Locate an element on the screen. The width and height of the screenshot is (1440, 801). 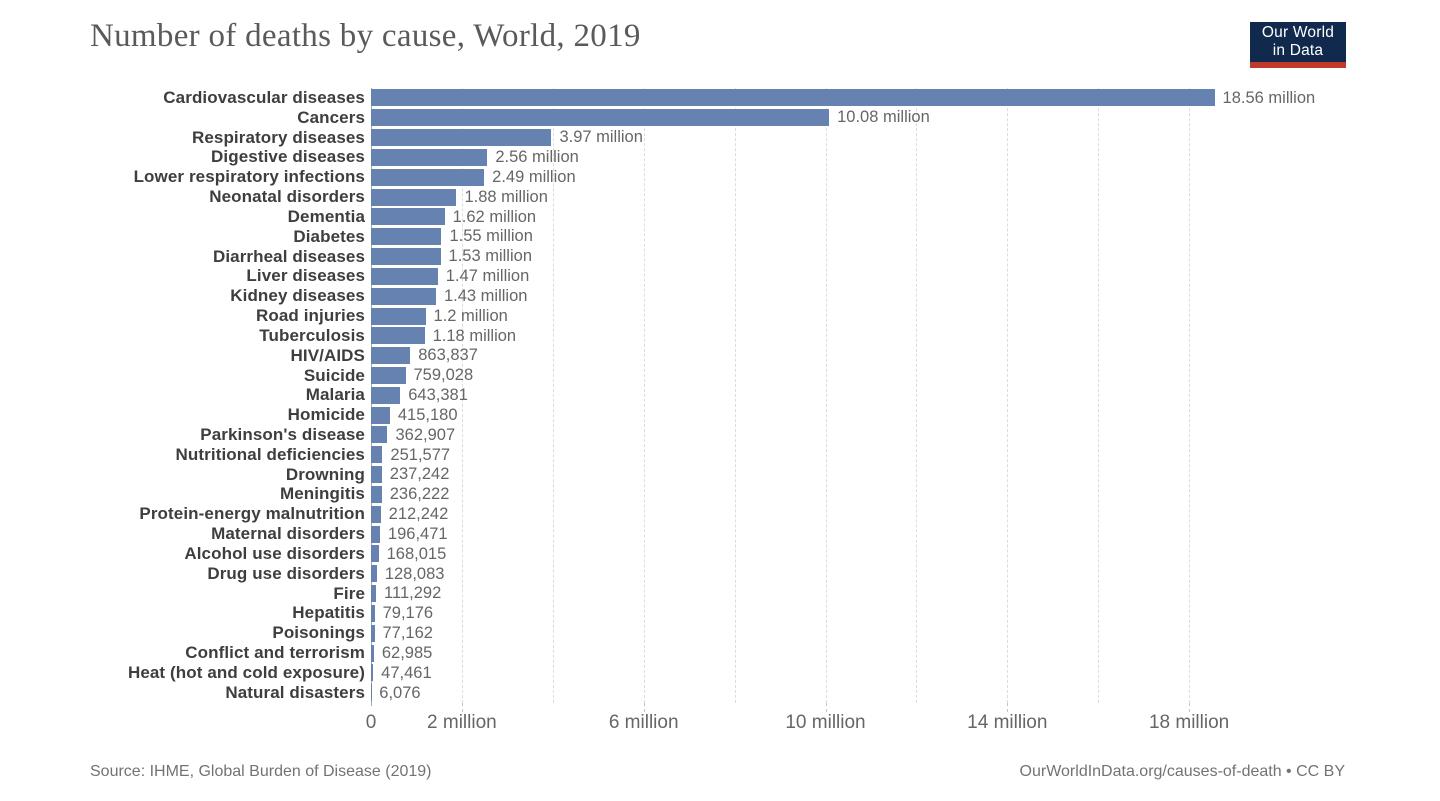
bar-track: 1.43 million is located at coordinates (449, 296).